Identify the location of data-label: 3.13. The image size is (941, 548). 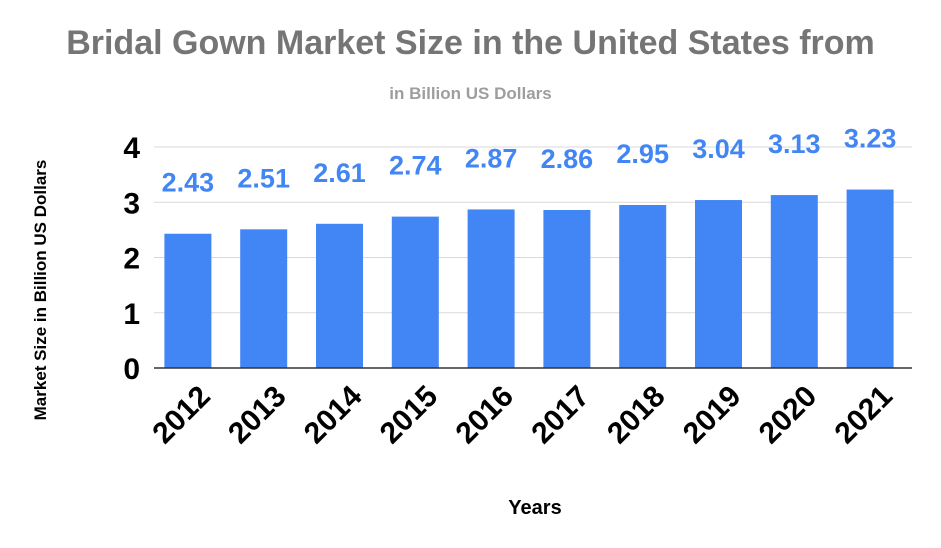
(794, 144).